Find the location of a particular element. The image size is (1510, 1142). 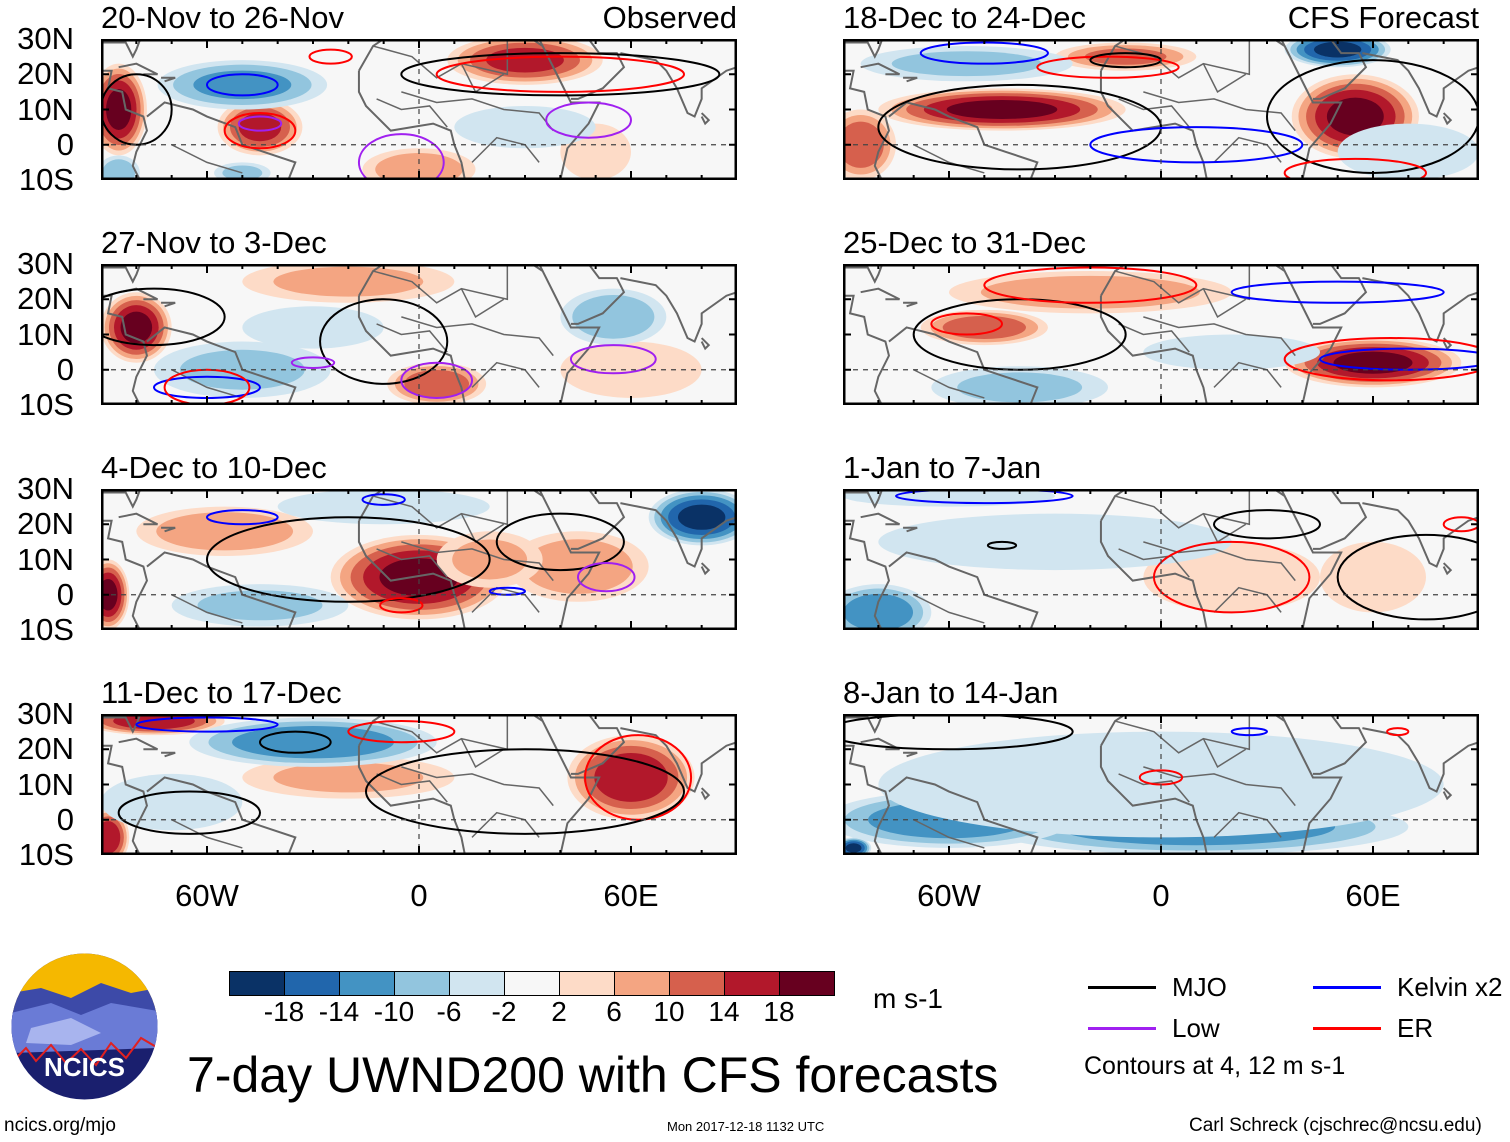

ncics-logo: NCICS is located at coordinates (84, 1026).